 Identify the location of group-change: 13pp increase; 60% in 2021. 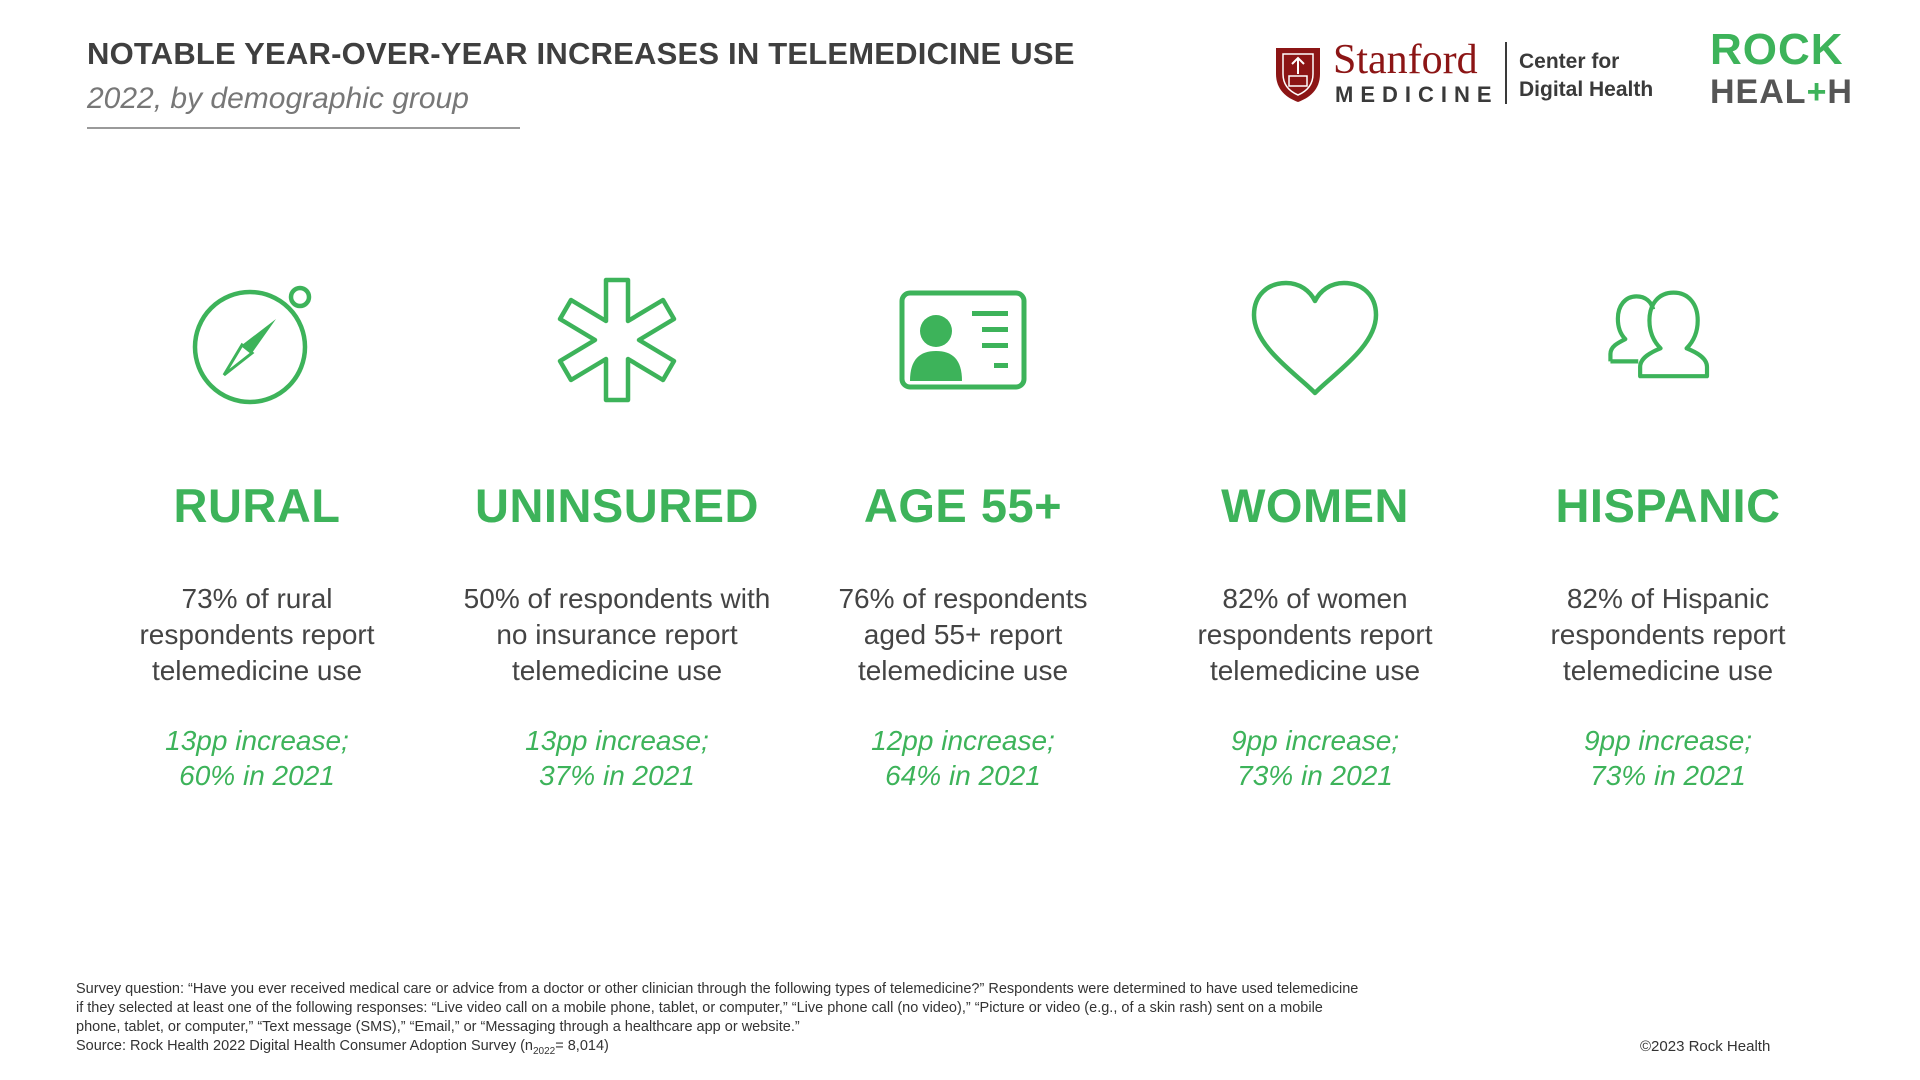
(257, 758).